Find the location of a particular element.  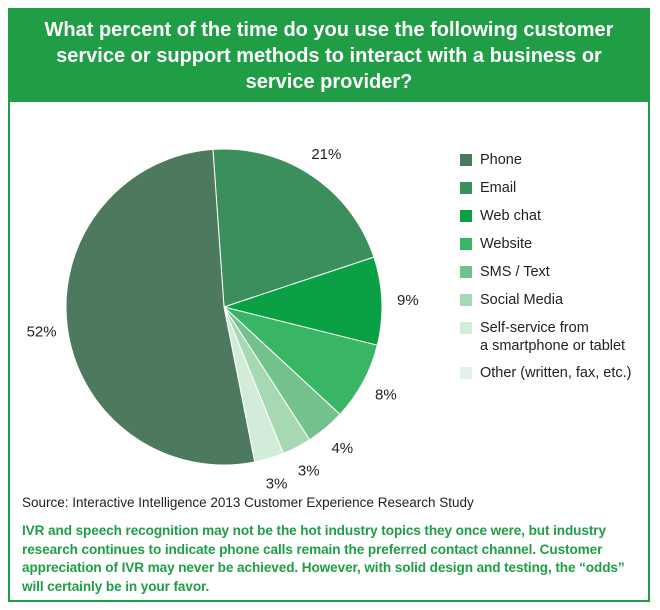

legend-label: Website is located at coordinates (506, 244).